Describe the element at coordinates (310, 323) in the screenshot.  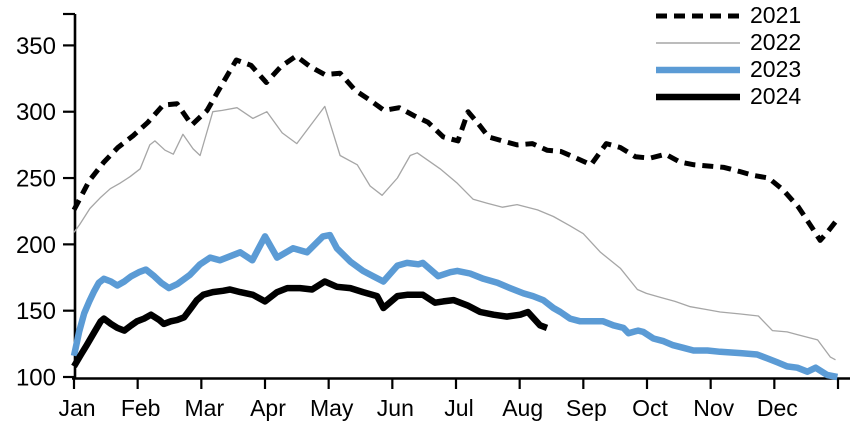
I see `series-line-2024` at that location.